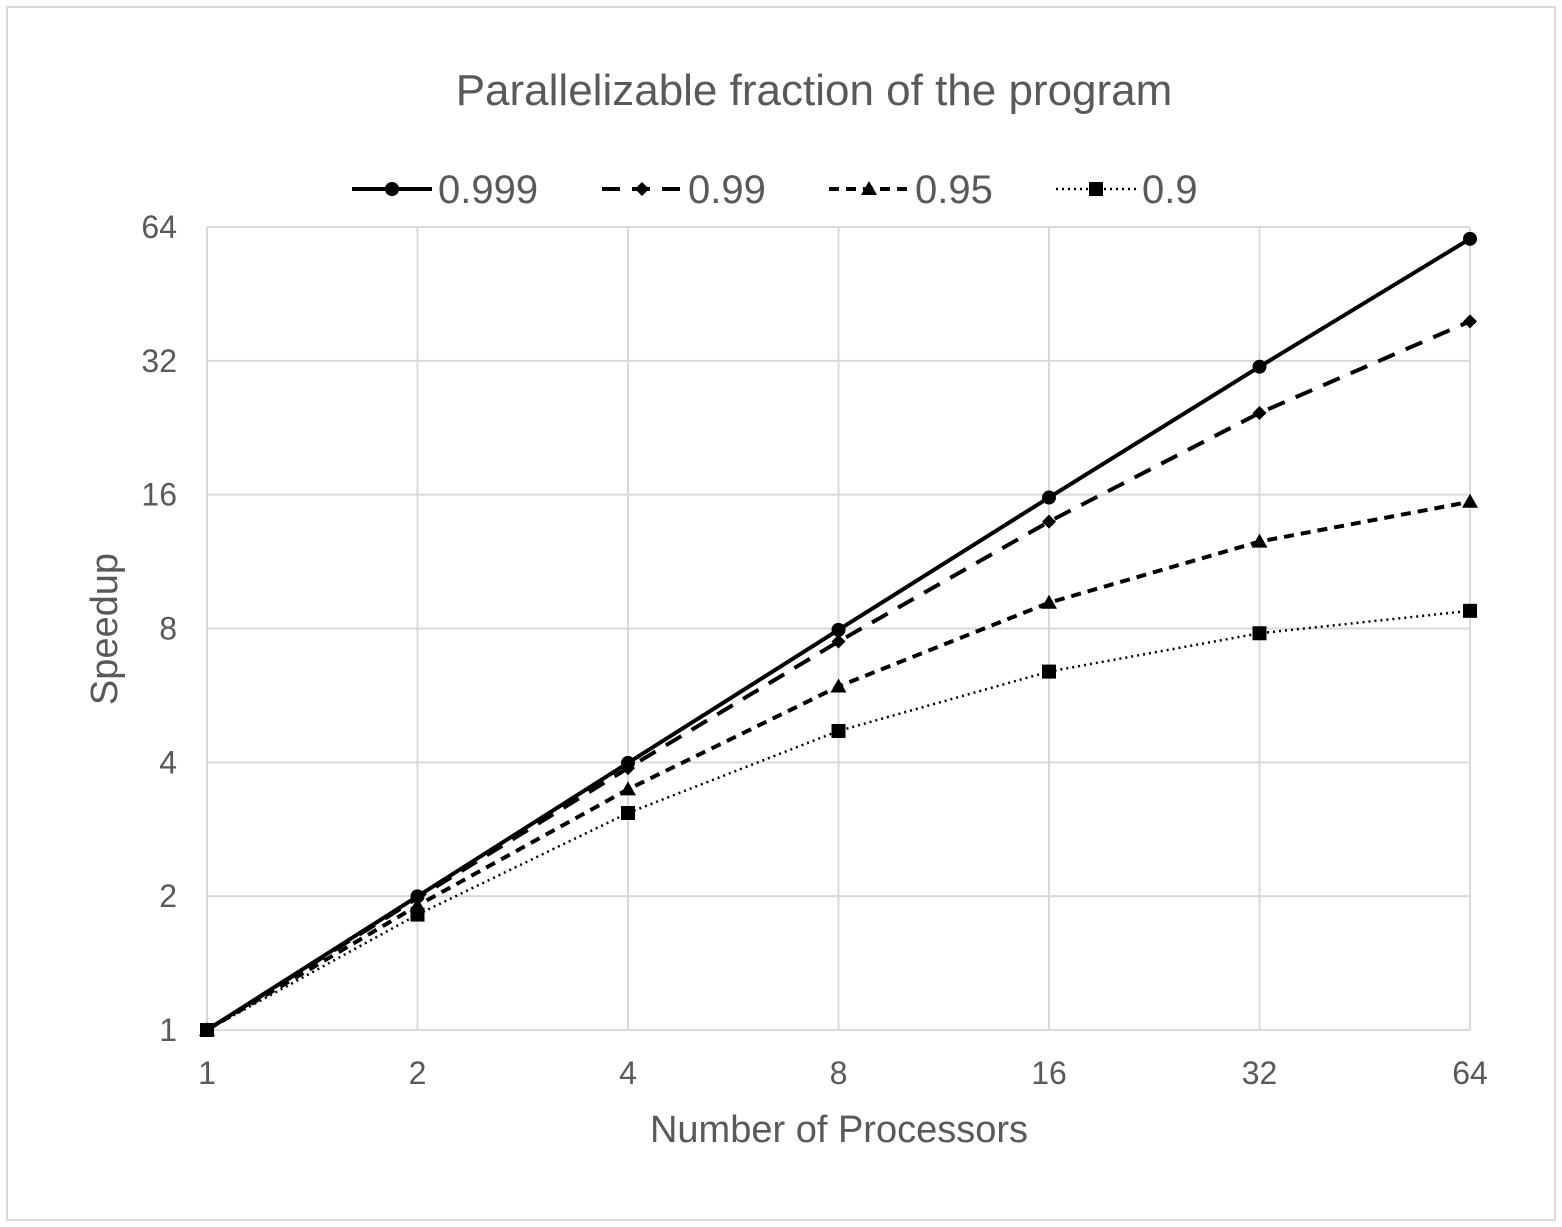 The height and width of the screenshot is (1227, 1562). Describe the element at coordinates (954, 190) in the screenshot. I see `legend-label: 0.95` at that location.